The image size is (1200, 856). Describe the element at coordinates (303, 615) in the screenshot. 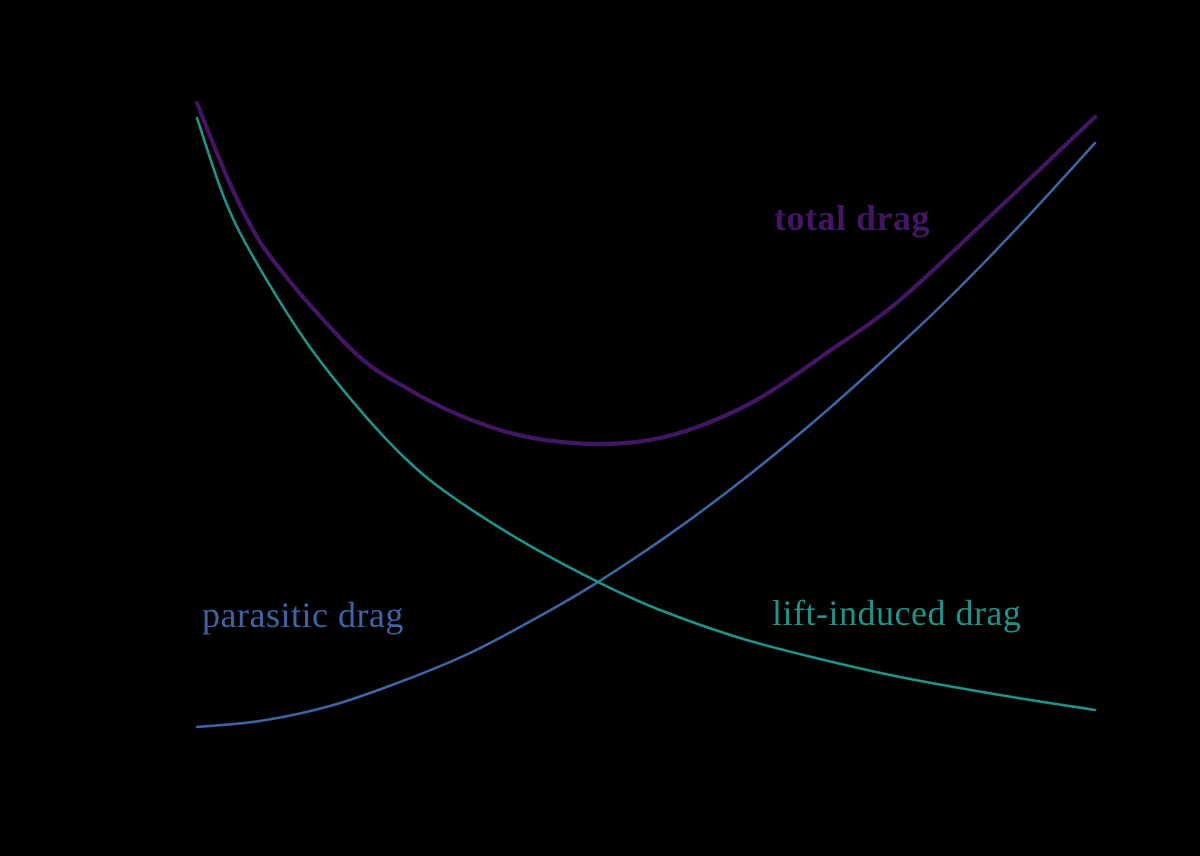

I see `parasitic-drag-label: parasitic drag` at that location.